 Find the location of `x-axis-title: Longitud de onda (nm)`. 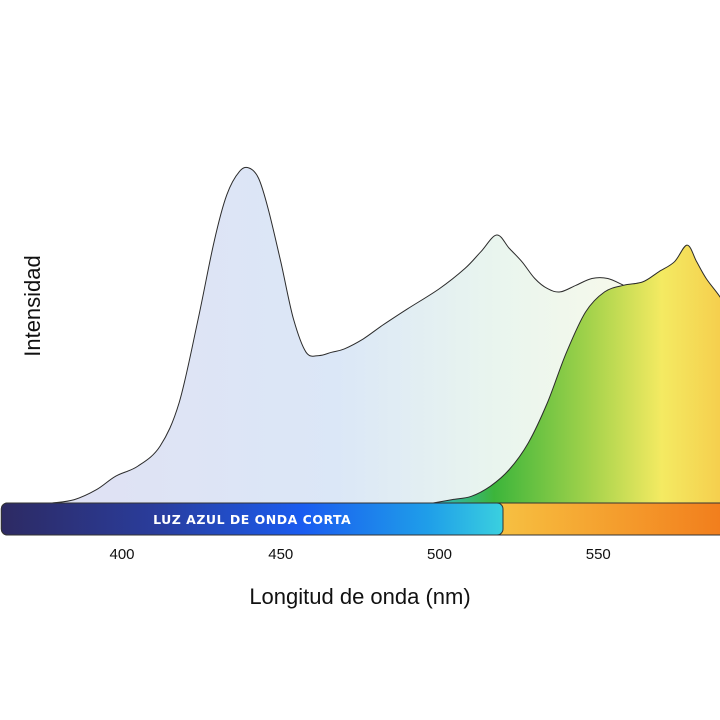

x-axis-title: Longitud de onda (nm) is located at coordinates (359, 596).